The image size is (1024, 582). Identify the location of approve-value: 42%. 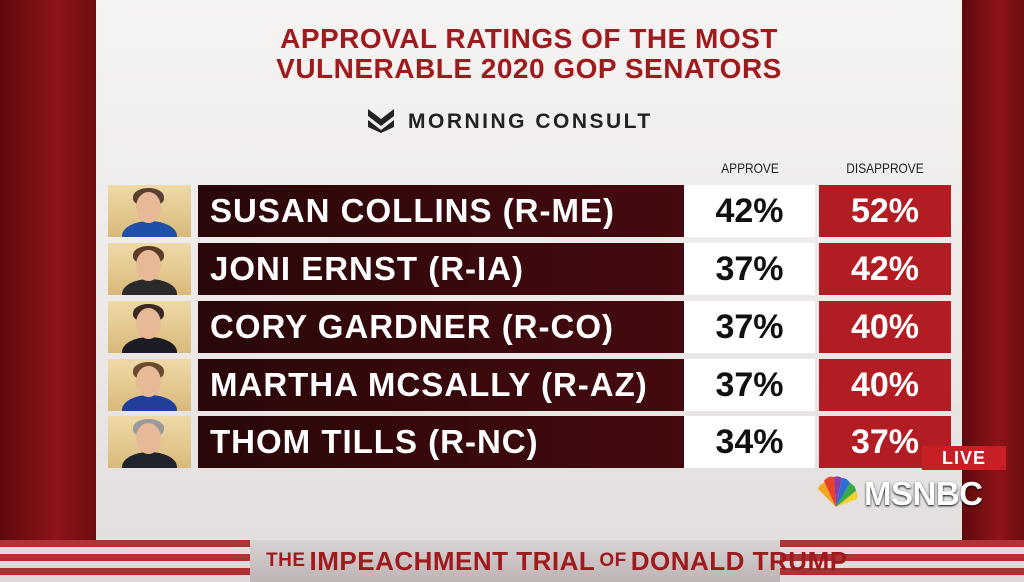
(749, 211).